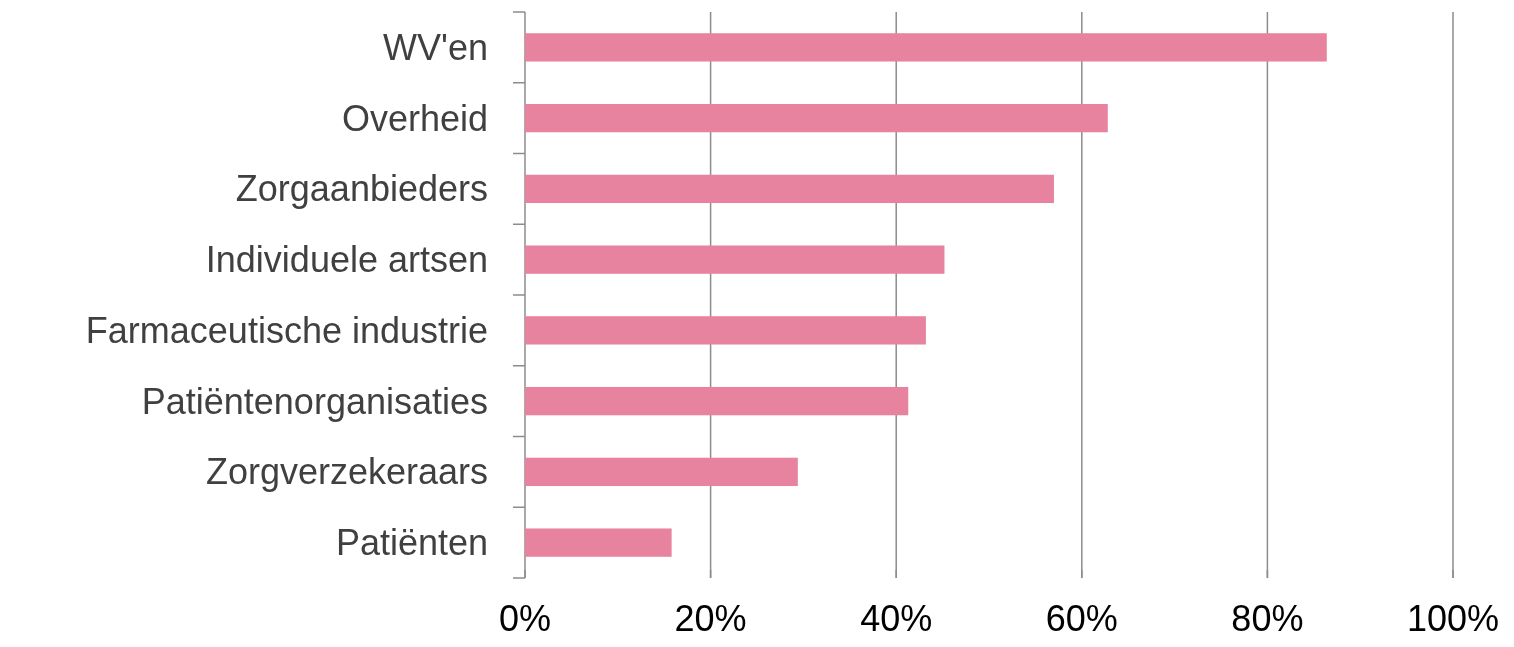 The width and height of the screenshot is (1514, 647). Describe the element at coordinates (525, 618) in the screenshot. I see `x-tick-label: 0%` at that location.